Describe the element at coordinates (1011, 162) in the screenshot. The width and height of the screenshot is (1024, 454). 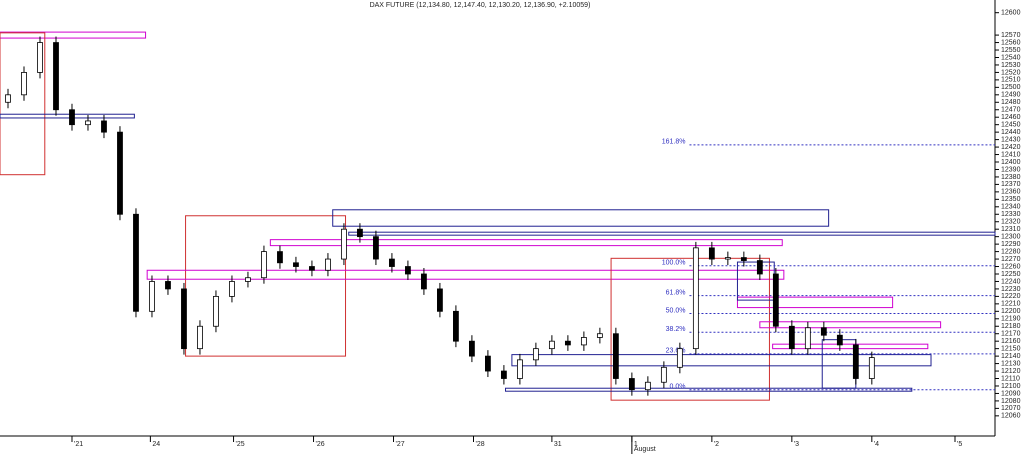
I see `y-tick-label: 12400` at that location.